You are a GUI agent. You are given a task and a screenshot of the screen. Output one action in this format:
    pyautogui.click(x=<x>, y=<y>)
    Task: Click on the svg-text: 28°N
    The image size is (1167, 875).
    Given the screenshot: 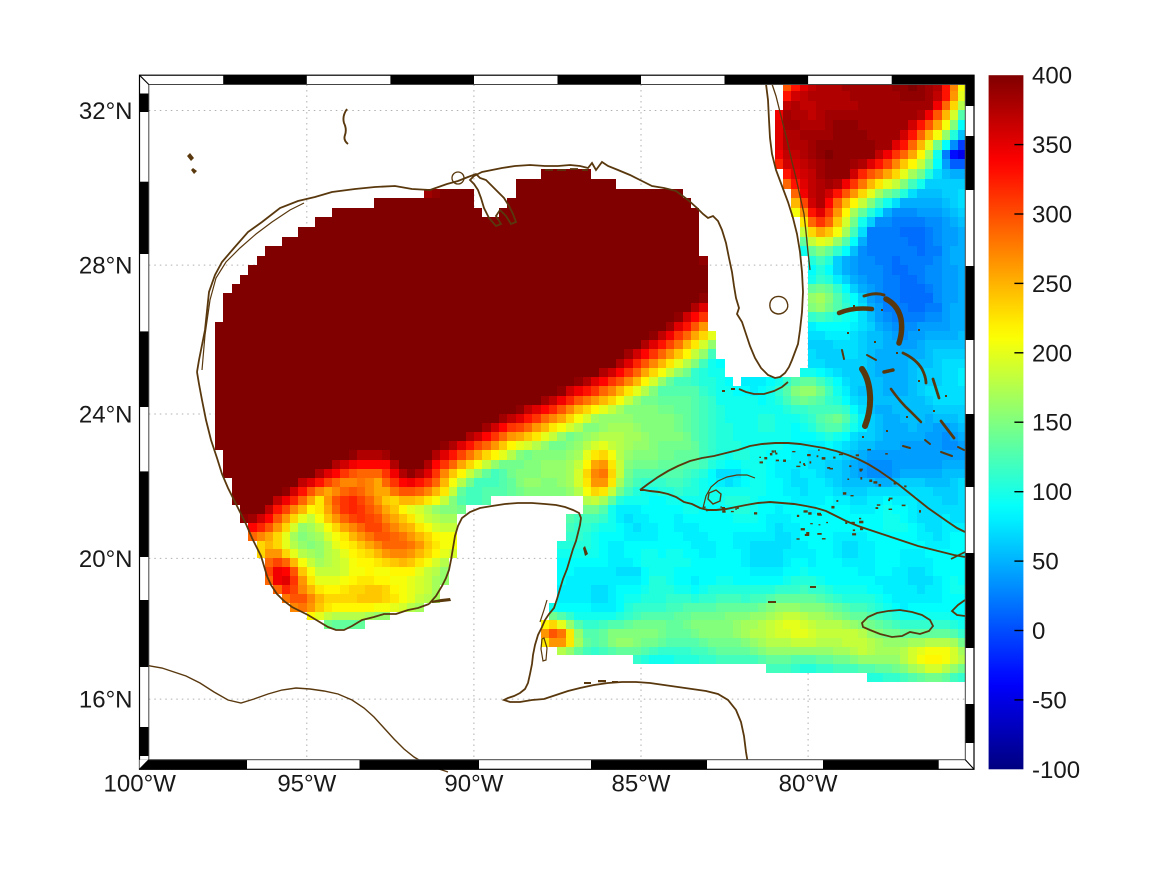 What is the action you would take?
    pyautogui.click(x=106, y=266)
    